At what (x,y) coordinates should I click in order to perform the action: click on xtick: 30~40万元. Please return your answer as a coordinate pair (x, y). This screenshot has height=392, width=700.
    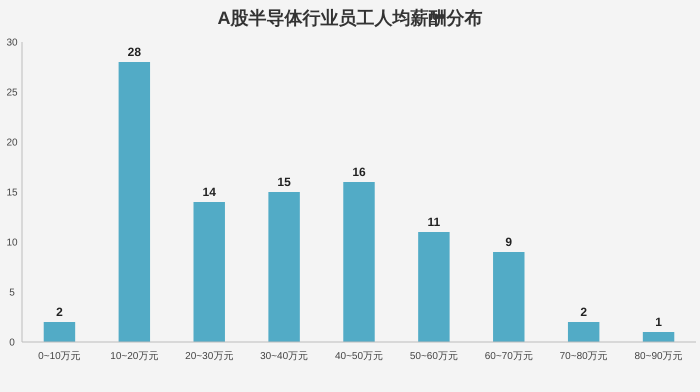
    Looking at the image, I should click on (284, 356).